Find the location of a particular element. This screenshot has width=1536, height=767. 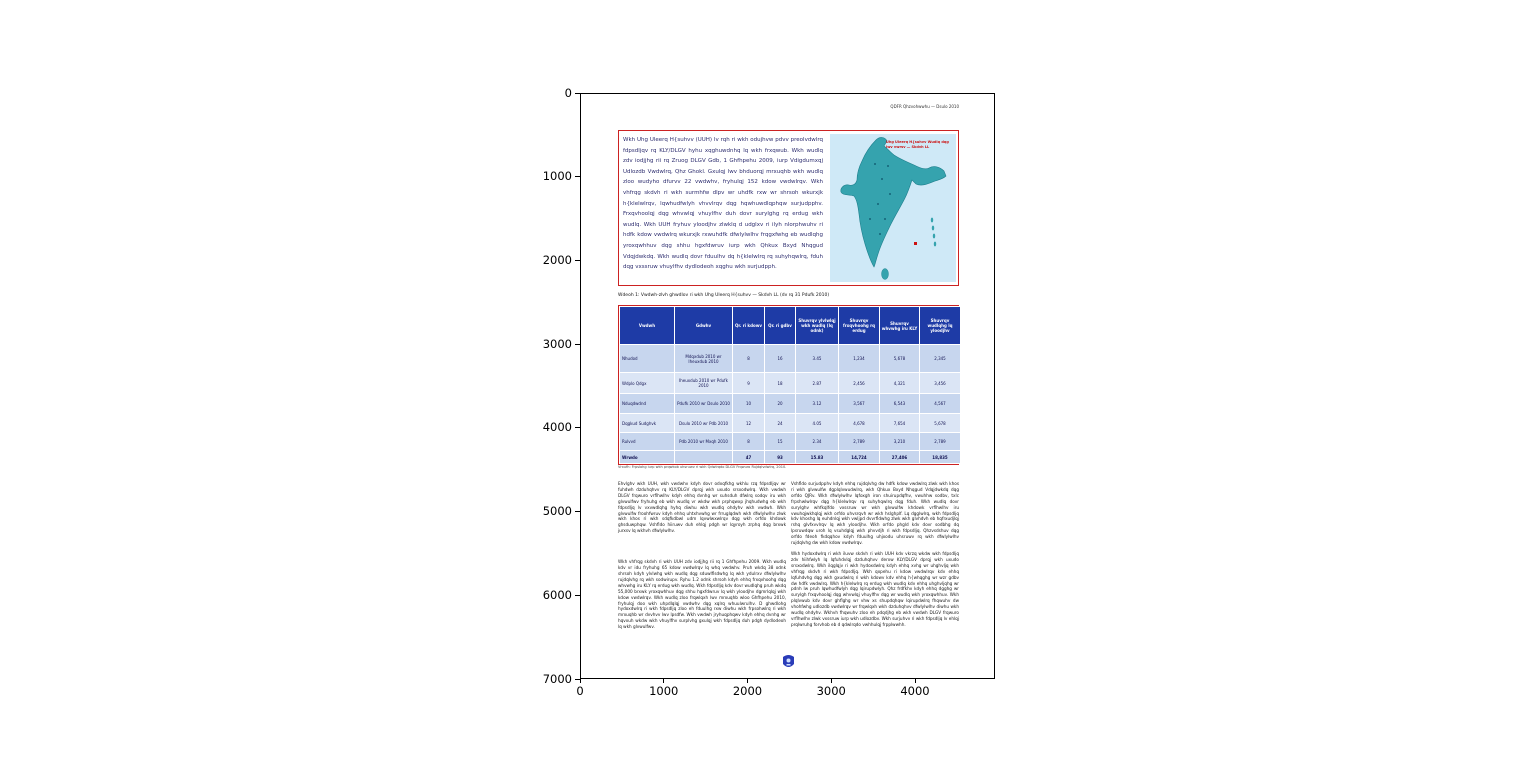

table-cell: 6,543 is located at coordinates (899, 403).